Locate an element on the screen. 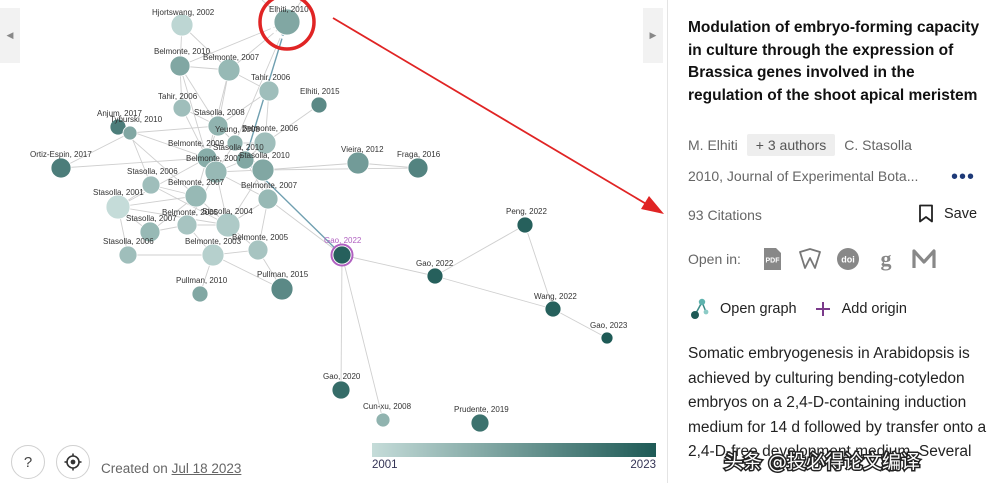  graph-node: Ortiz-Espin, 2017 is located at coordinates (61, 164).